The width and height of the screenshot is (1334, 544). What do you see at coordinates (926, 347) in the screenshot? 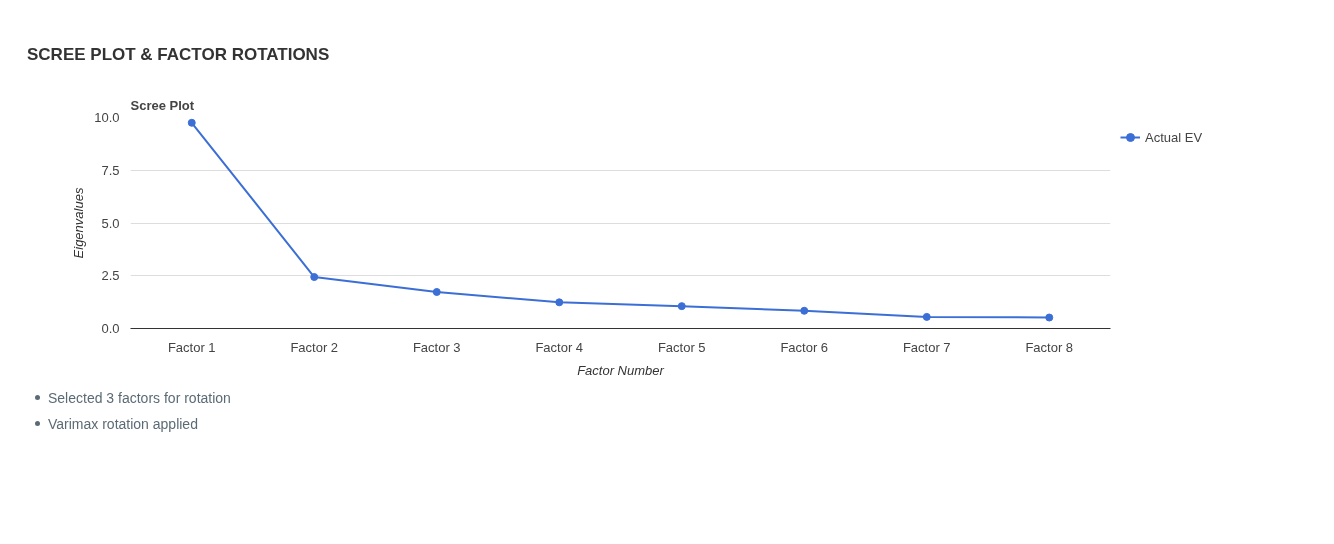
I see `x-tick-label: Factor 7` at bounding box center [926, 347].